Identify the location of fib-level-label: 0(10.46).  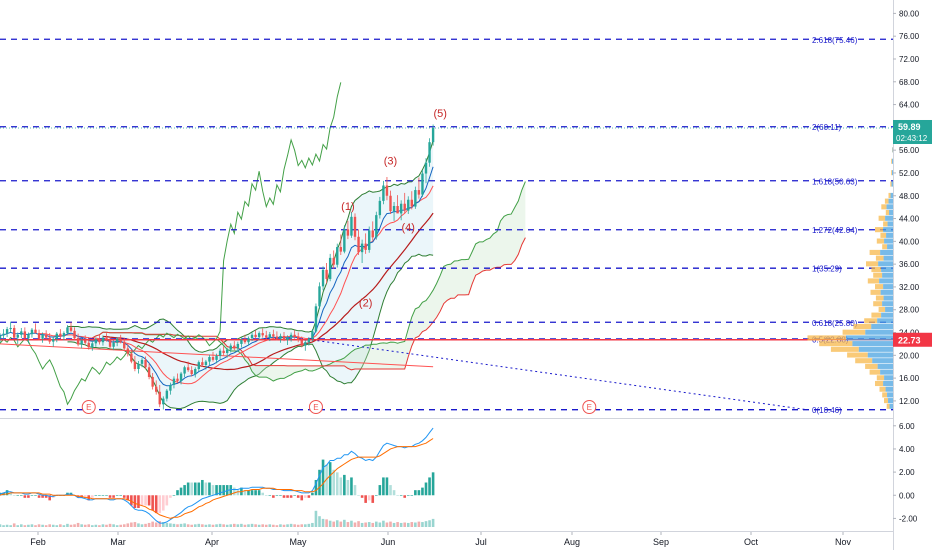
(827, 410).